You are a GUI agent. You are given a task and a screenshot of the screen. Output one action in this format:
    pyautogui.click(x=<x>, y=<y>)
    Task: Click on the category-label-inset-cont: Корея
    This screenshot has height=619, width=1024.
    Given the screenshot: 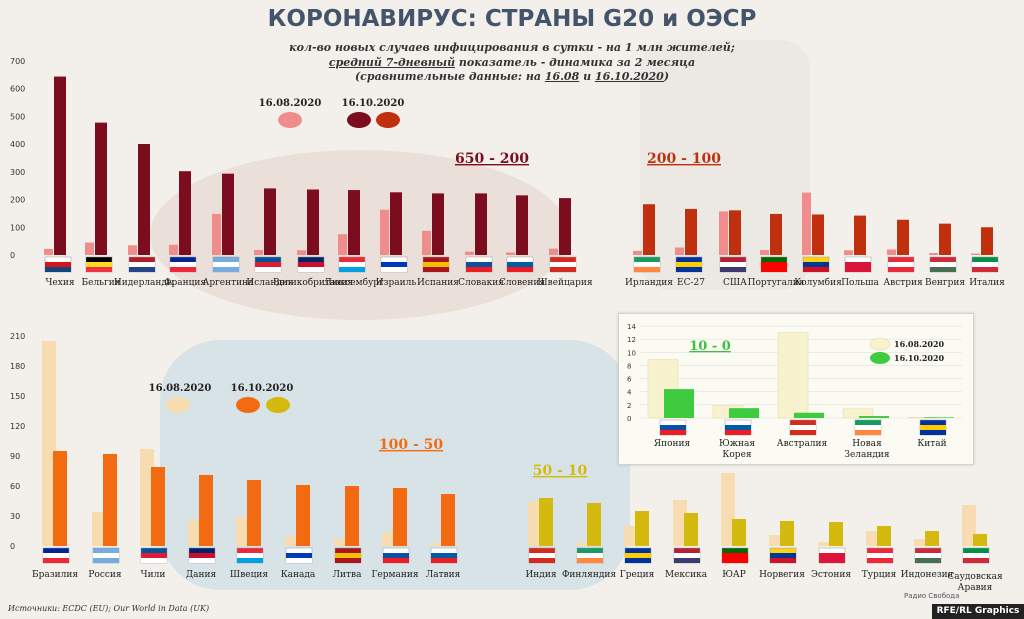 What is the action you would take?
    pyautogui.click(x=736, y=455)
    